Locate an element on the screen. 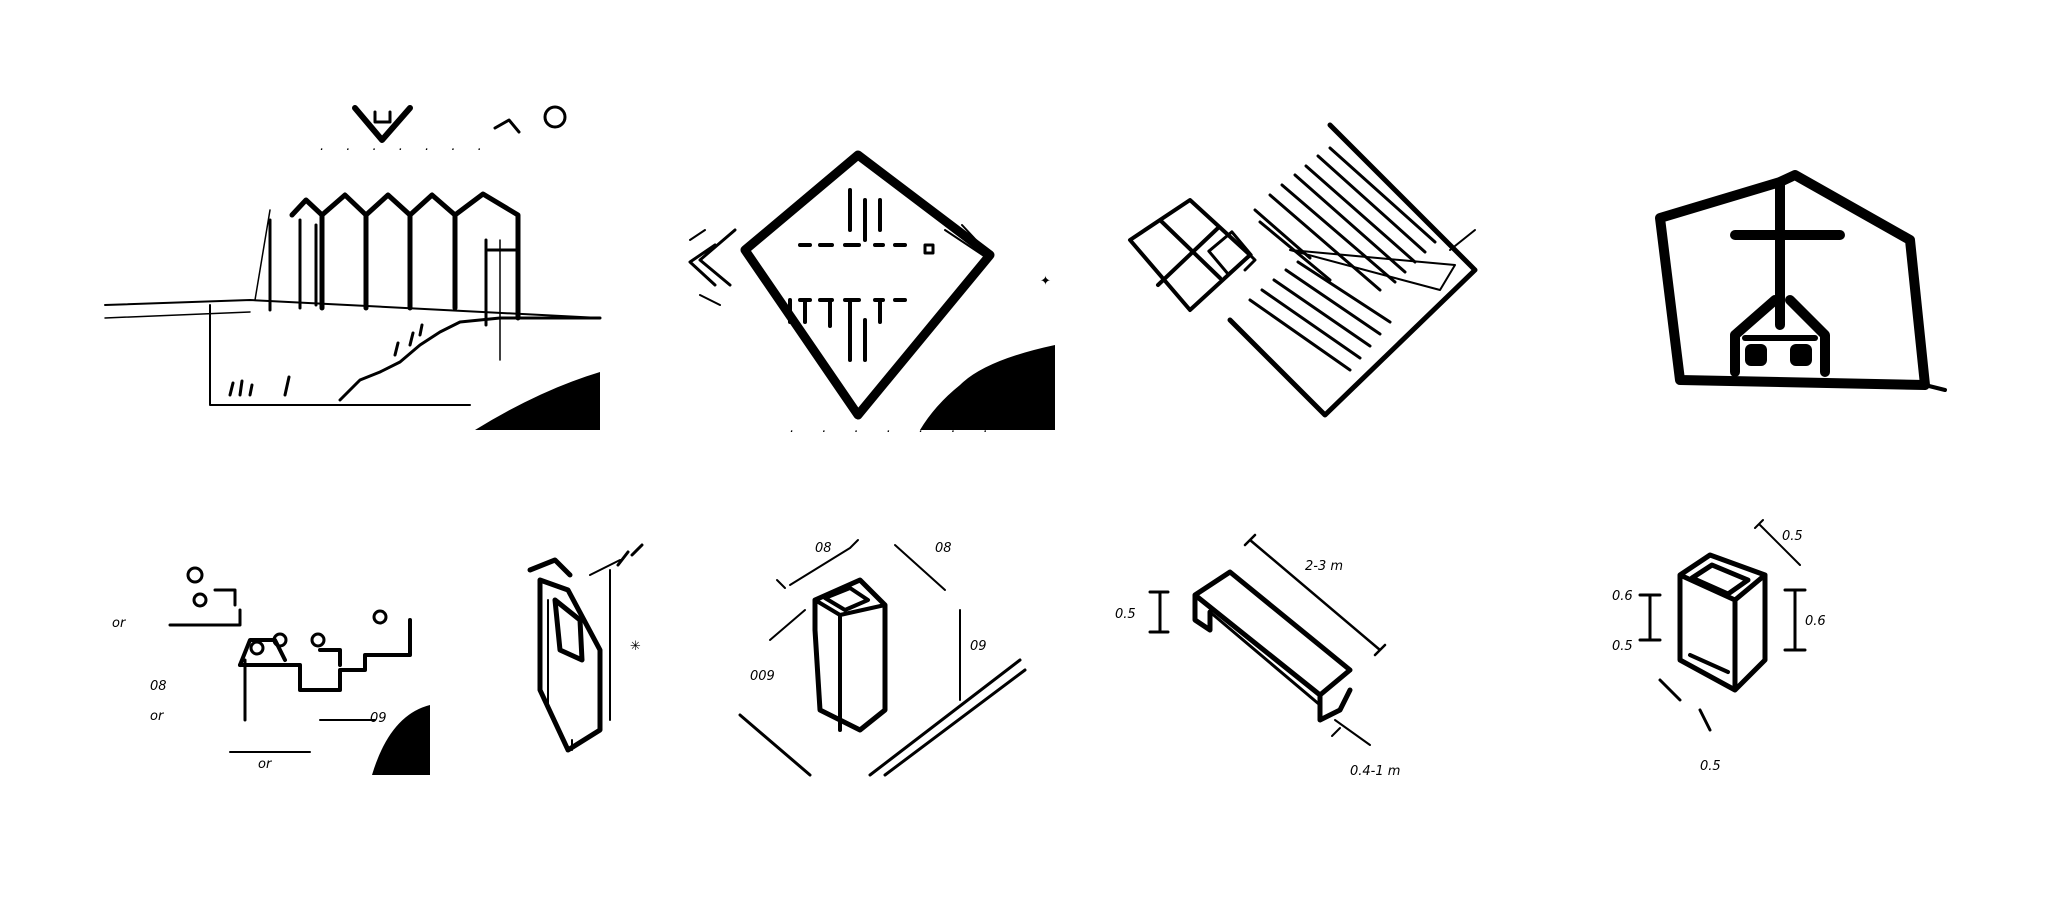  diamond-plan-sketch: ✦ . . . . . . . is located at coordinates (871, 293).